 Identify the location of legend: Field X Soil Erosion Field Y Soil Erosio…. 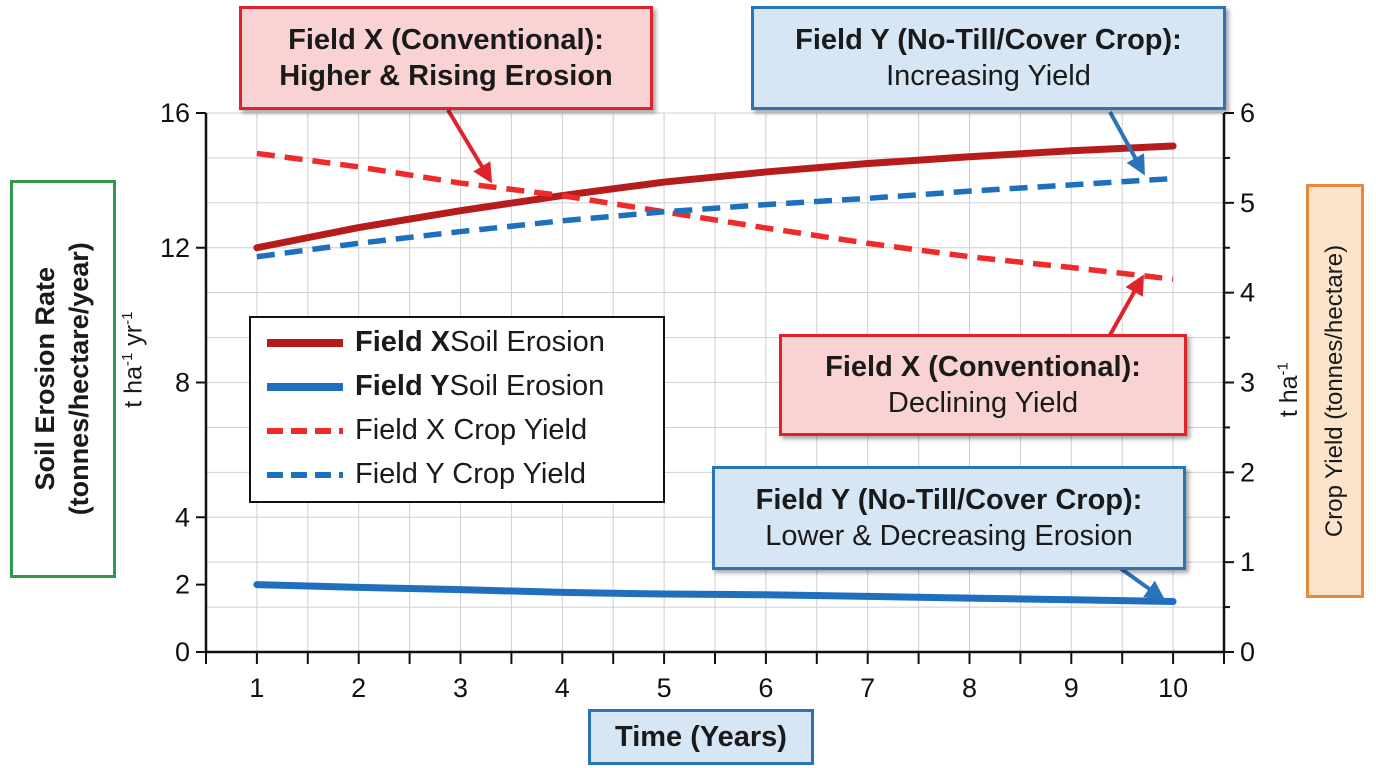
(457, 409).